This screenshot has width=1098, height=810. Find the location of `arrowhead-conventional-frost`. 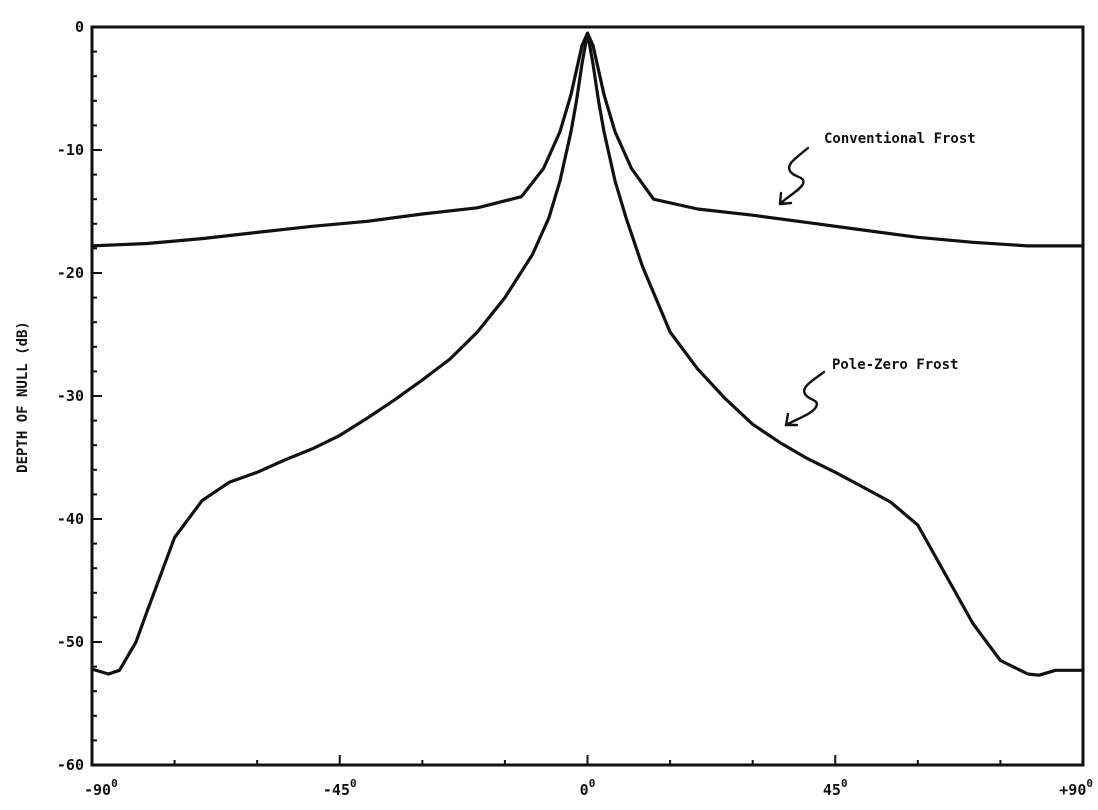

arrowhead-conventional-frost is located at coordinates (785, 198).